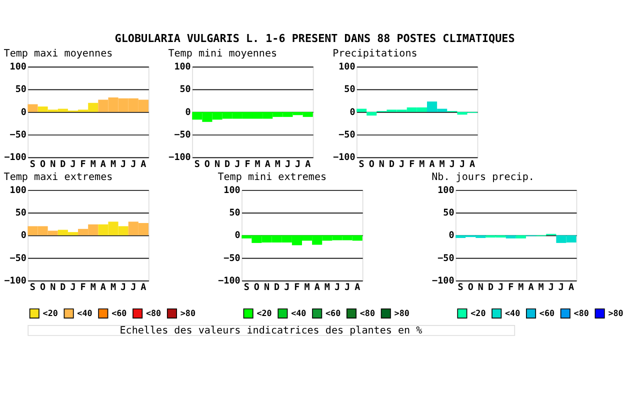  What do you see at coordinates (483, 177) in the screenshot?
I see `chart-title: Nb. jours precip.` at bounding box center [483, 177].